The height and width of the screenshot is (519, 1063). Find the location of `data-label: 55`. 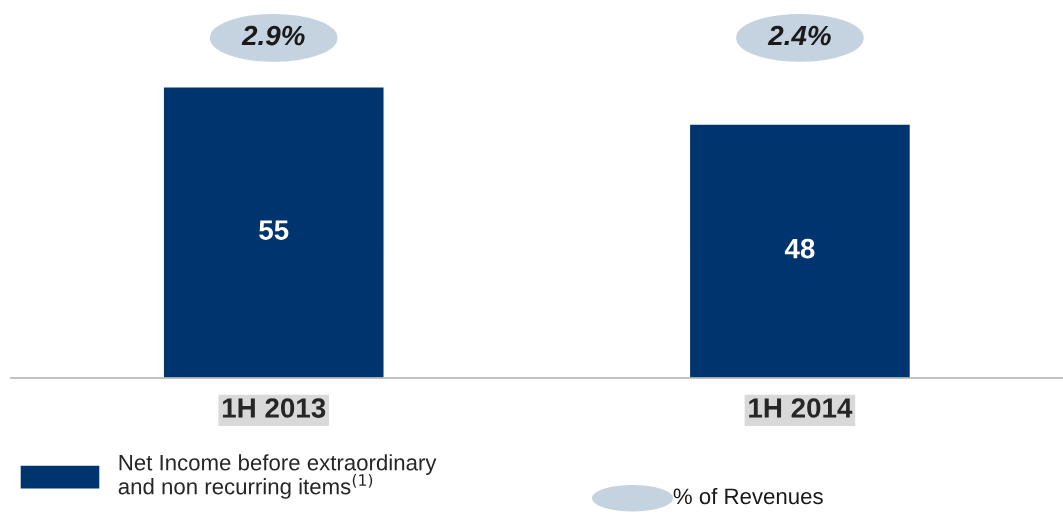

data-label: 55 is located at coordinates (274, 230).